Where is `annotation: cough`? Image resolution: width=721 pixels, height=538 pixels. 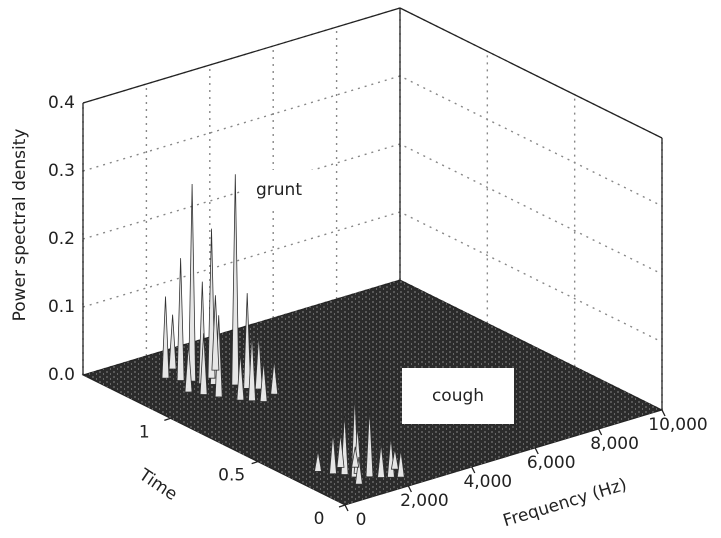
annotation: cough is located at coordinates (458, 396).